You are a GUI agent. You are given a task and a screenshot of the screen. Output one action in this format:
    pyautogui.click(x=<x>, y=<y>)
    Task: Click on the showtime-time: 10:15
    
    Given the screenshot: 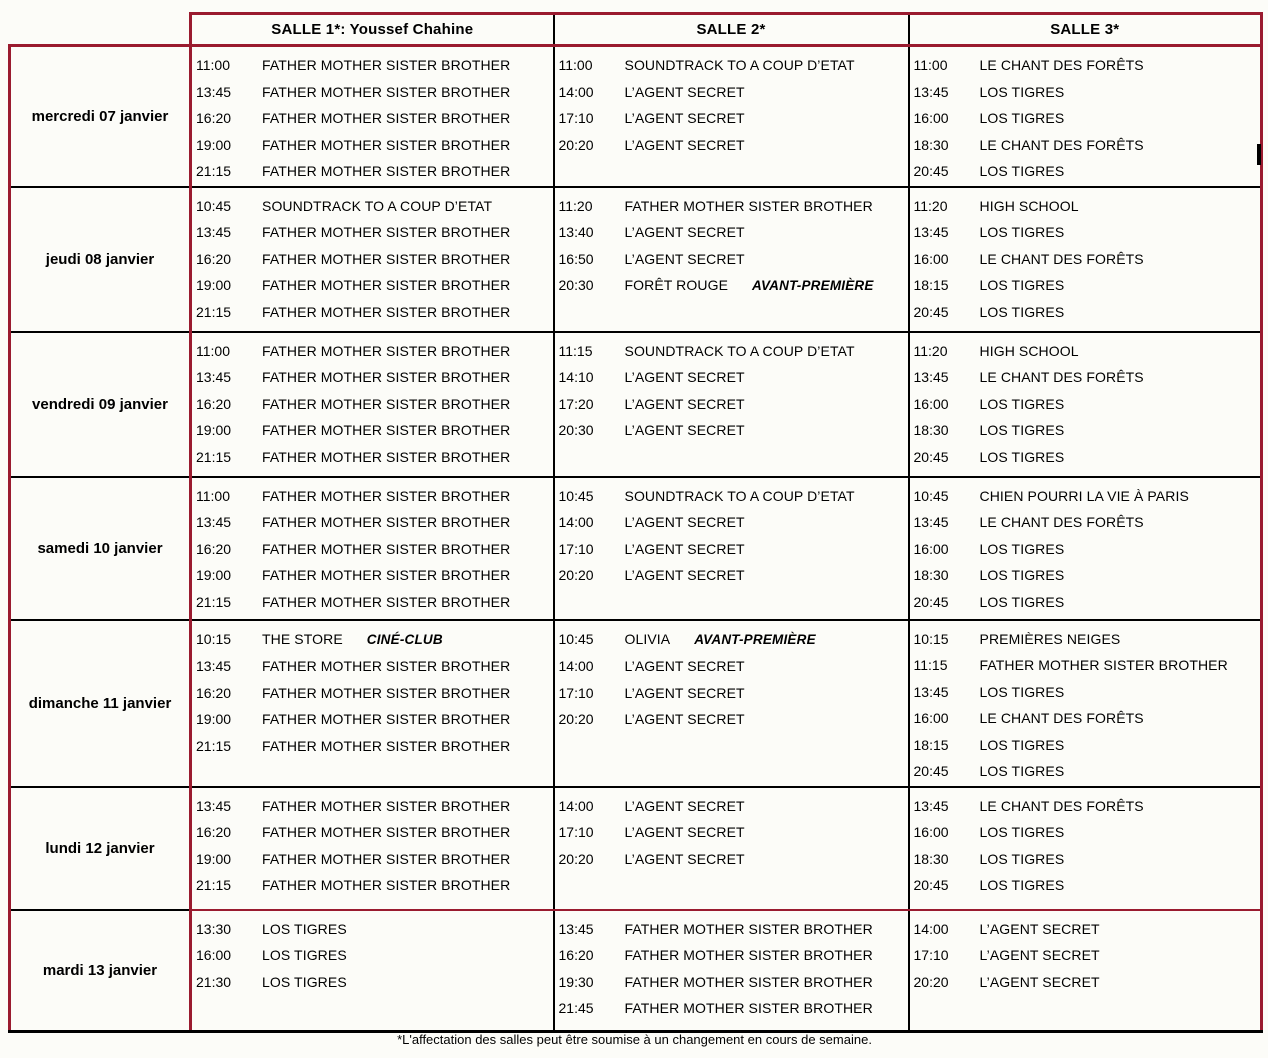 What is the action you would take?
    pyautogui.click(x=214, y=638)
    